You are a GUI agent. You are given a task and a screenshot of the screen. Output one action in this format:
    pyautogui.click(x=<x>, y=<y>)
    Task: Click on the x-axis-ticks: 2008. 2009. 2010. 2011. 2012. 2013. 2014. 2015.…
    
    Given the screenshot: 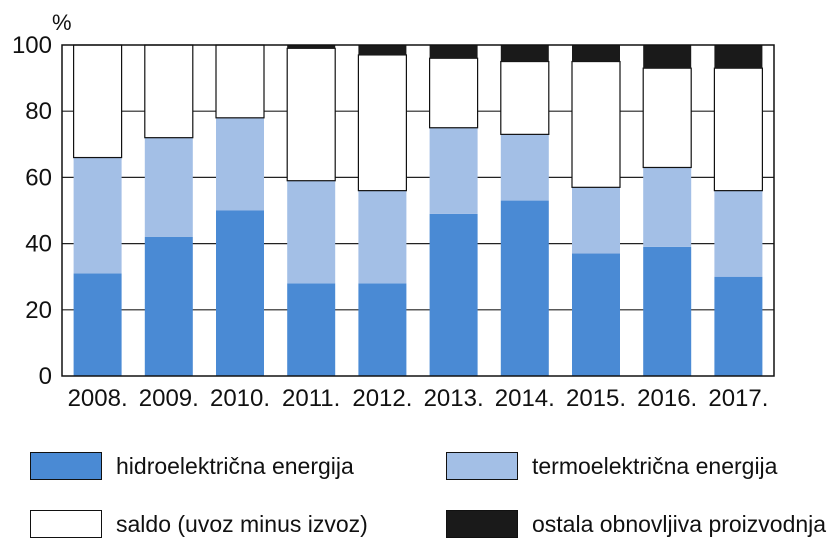 What is the action you would take?
    pyautogui.click(x=418, y=398)
    